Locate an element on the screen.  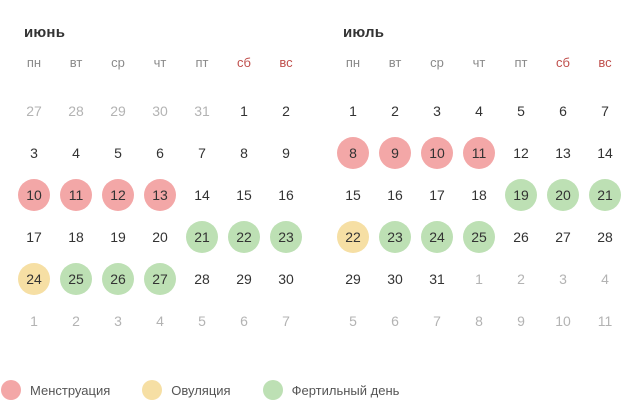
day: 16 is located at coordinates (286, 195).